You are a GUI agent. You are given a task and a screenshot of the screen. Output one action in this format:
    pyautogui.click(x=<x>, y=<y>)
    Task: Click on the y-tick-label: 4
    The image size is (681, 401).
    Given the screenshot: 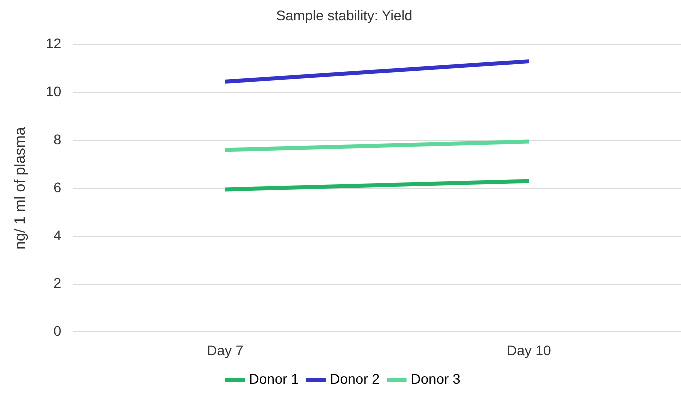 What is the action you would take?
    pyautogui.click(x=58, y=235)
    